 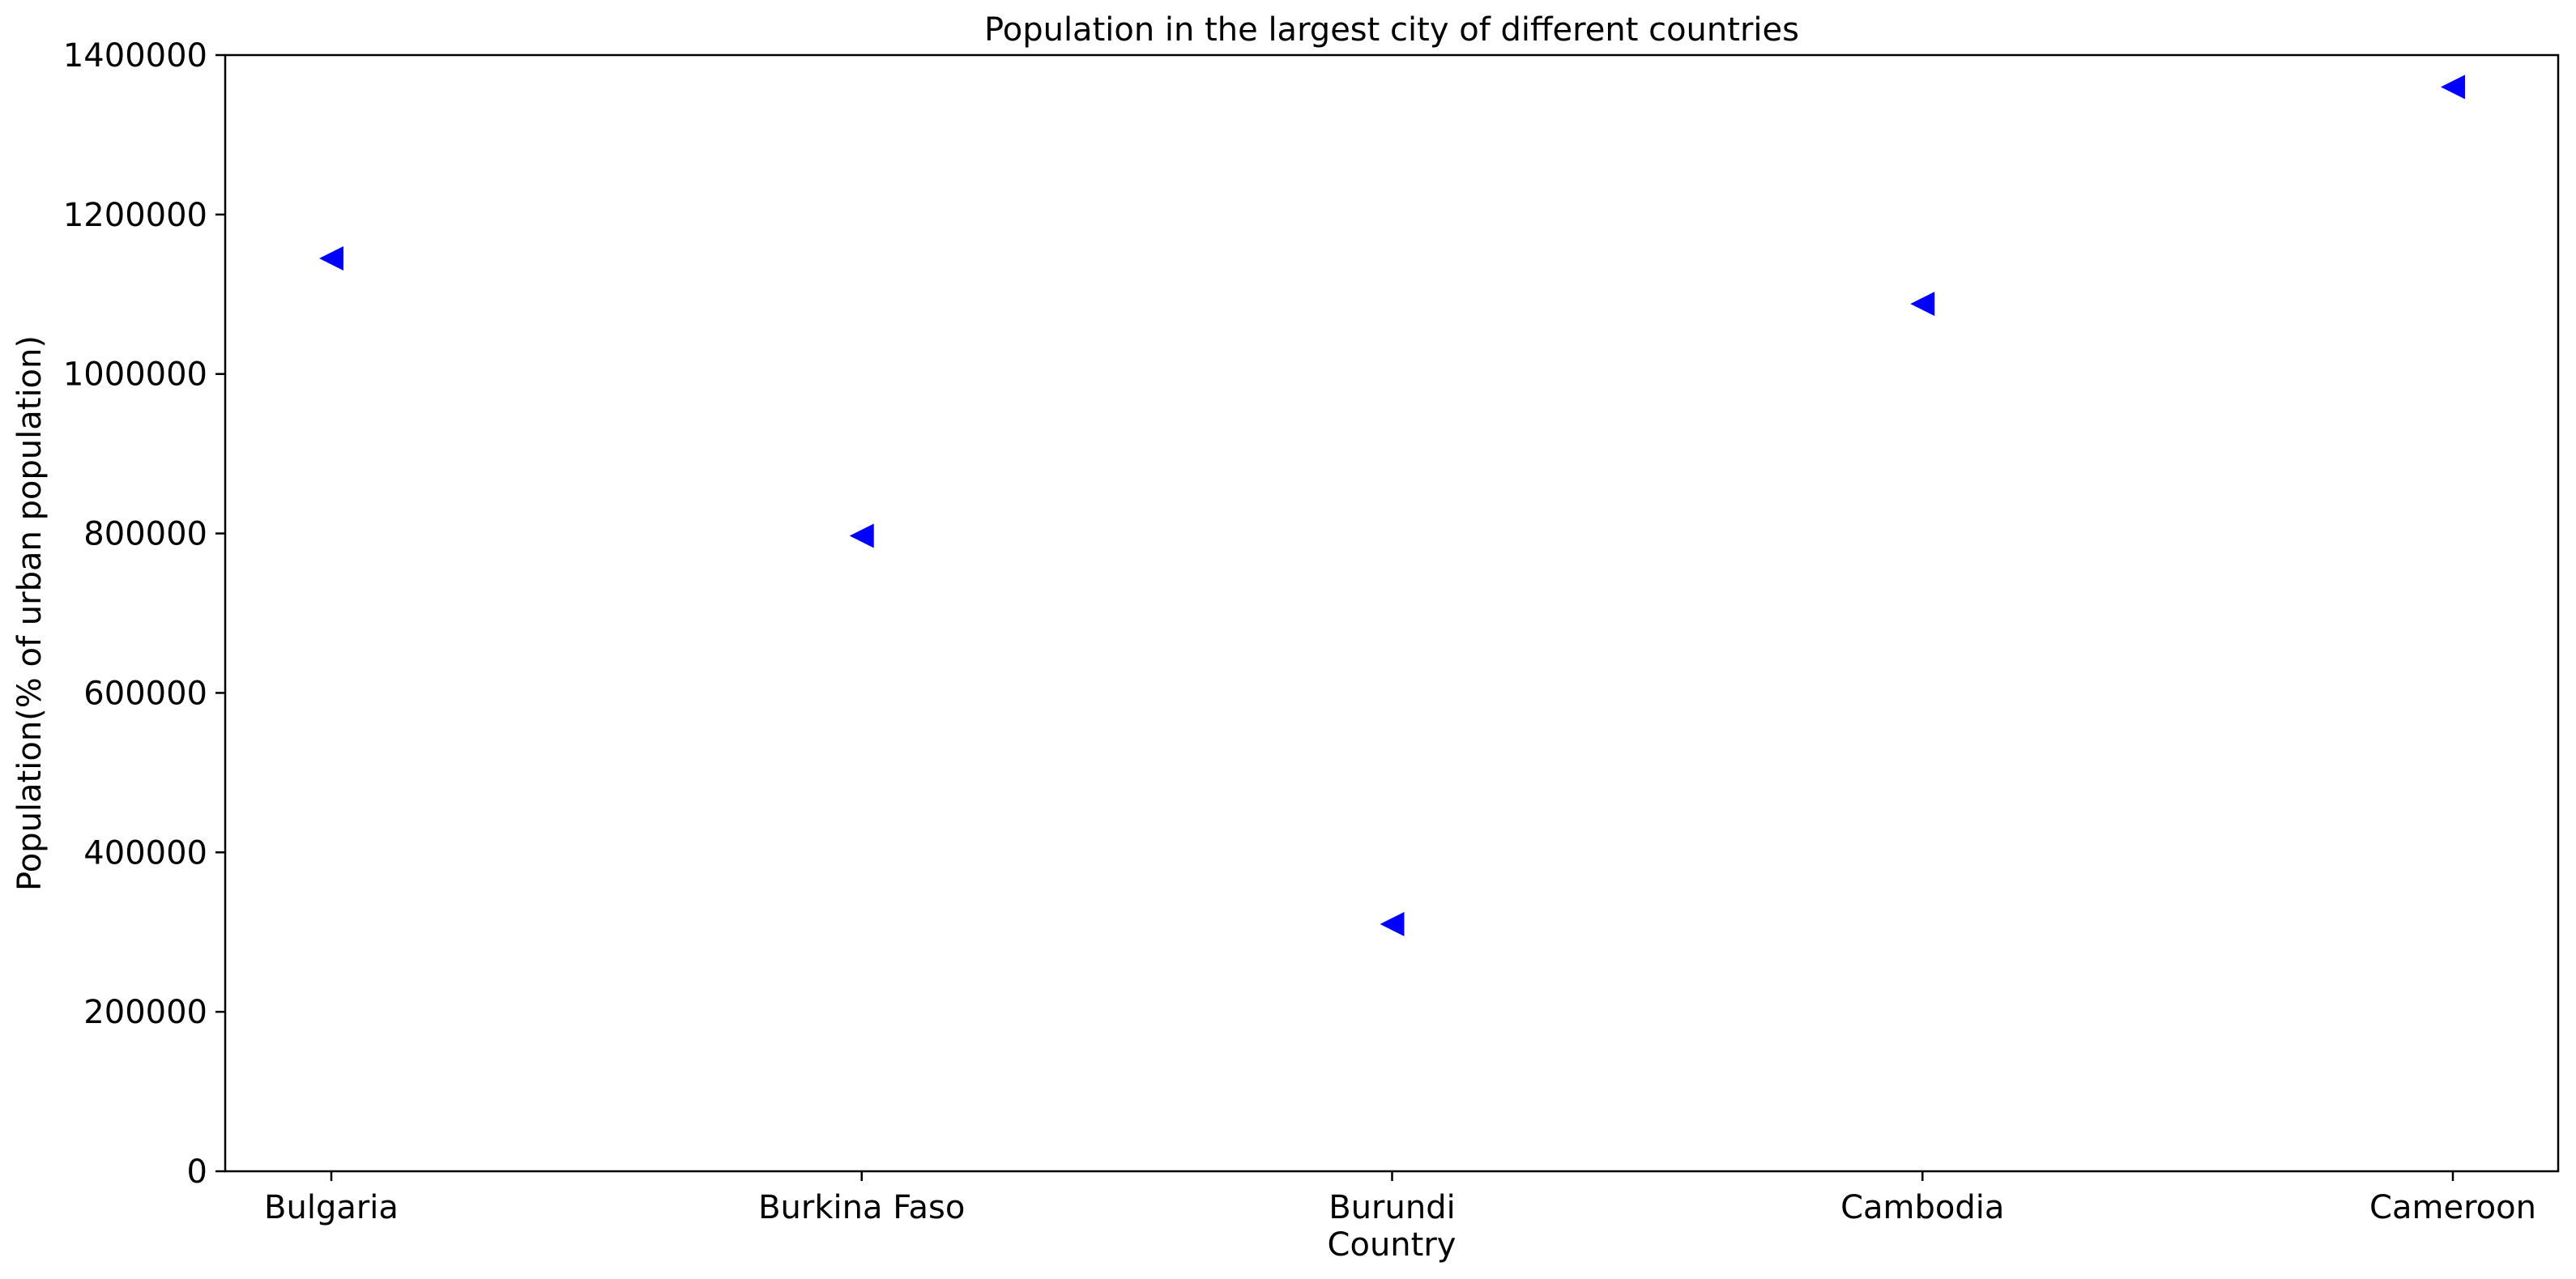 I want to click on y-tick-label: 0, so click(x=197, y=1172).